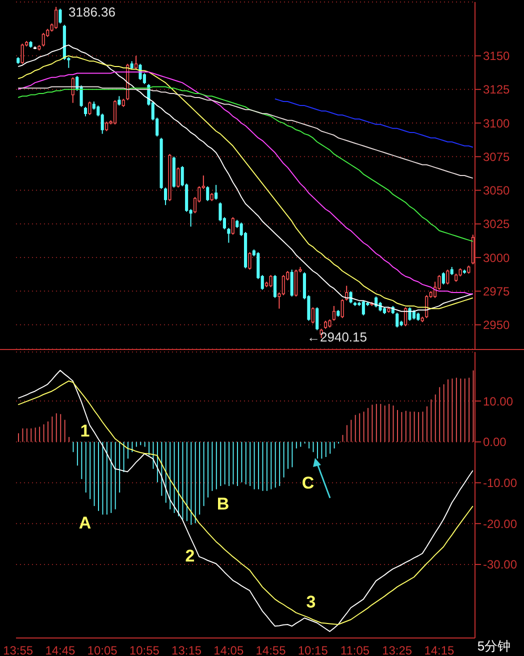 The image size is (524, 656). Describe the element at coordinates (92, 12) in the screenshot. I see `annotation: 3186.36` at that location.